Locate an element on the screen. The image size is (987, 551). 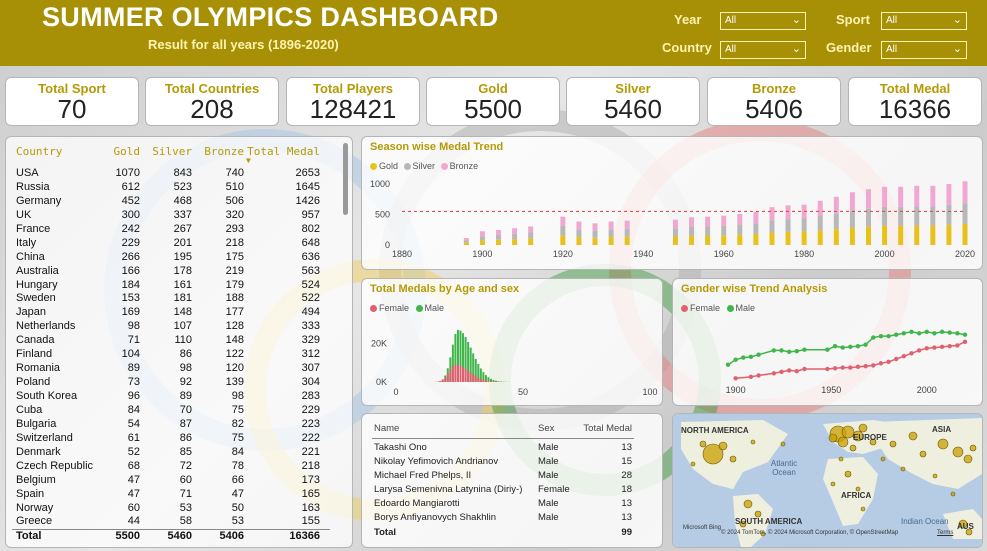
sport-filter-label: Sport is located at coordinates (853, 19).